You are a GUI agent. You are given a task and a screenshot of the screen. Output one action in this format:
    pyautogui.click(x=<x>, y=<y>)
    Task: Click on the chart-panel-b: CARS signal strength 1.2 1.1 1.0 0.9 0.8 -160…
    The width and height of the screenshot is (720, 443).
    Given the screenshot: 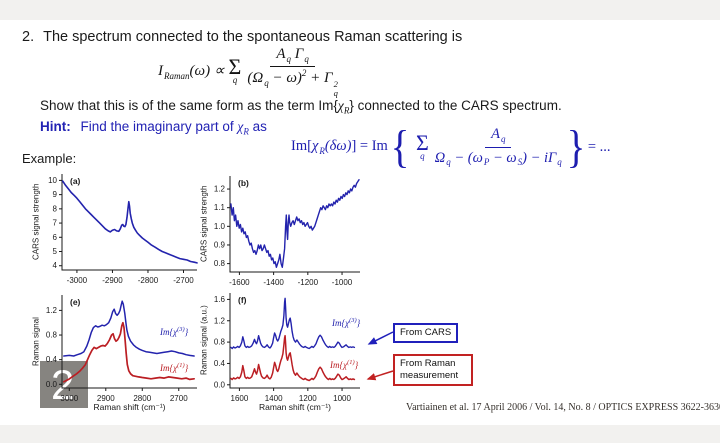 What is the action you would take?
    pyautogui.click(x=296, y=229)
    